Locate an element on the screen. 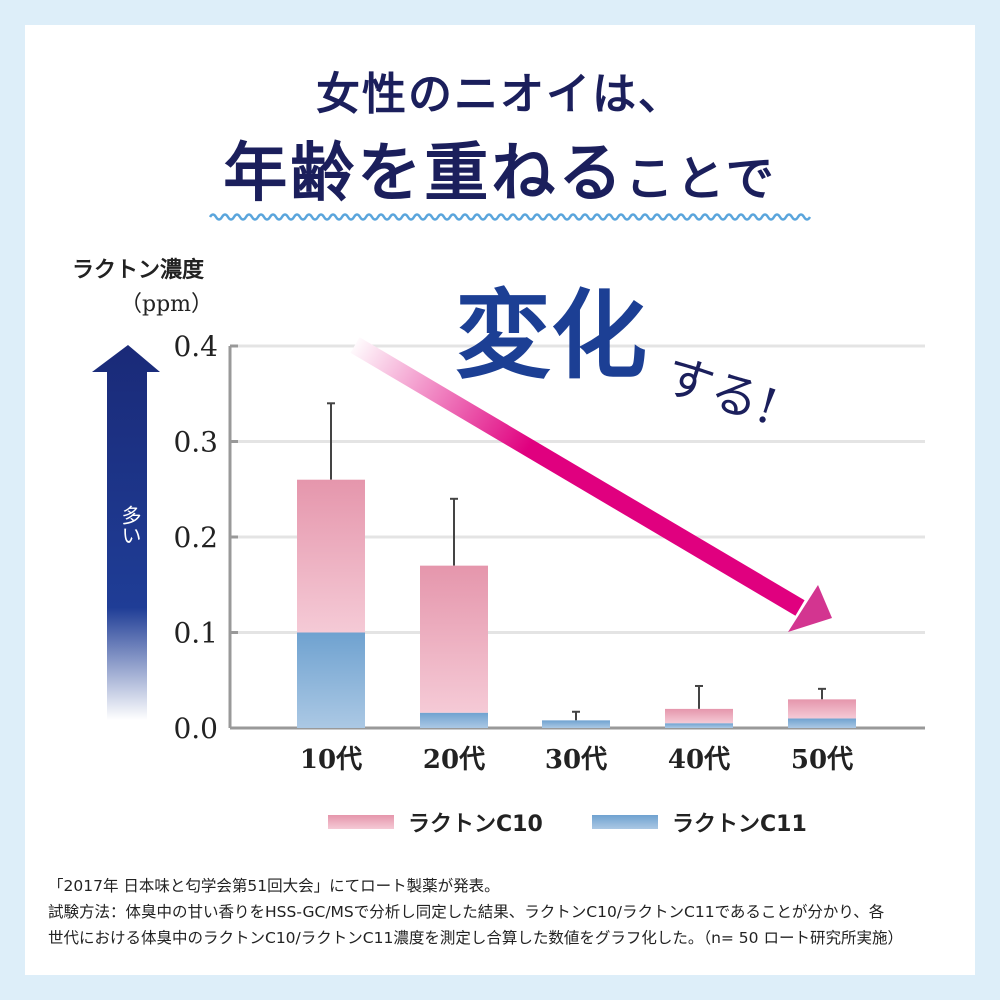 The height and width of the screenshot is (1000, 1000). y-tick-label: 0.0 is located at coordinates (195, 728).